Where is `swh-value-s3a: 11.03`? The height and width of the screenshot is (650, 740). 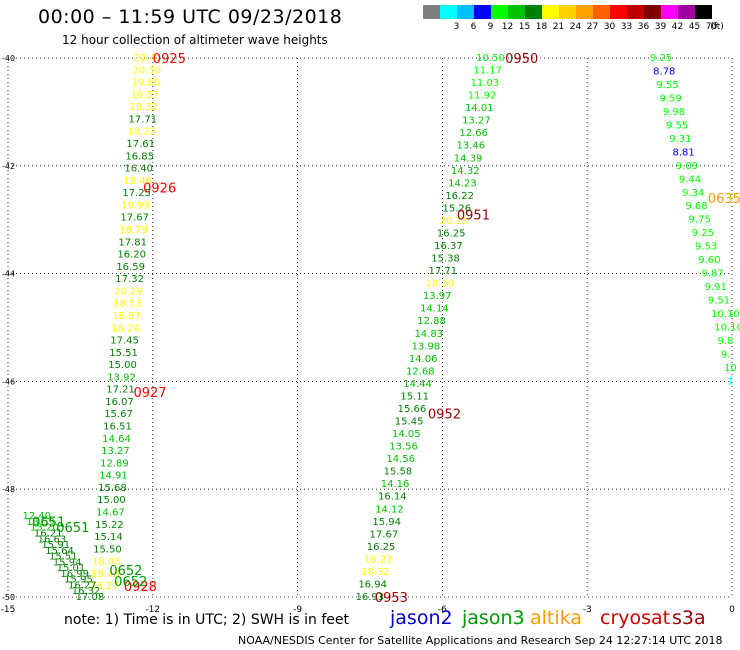
swh-value-s3a: 11.03 is located at coordinates (485, 83).